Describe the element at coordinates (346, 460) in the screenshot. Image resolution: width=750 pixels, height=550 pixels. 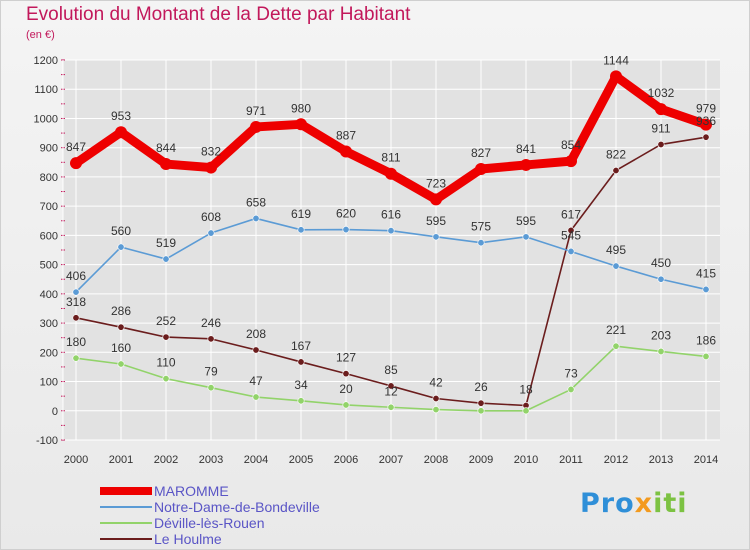
I see `x-tick-label: 2006` at that location.